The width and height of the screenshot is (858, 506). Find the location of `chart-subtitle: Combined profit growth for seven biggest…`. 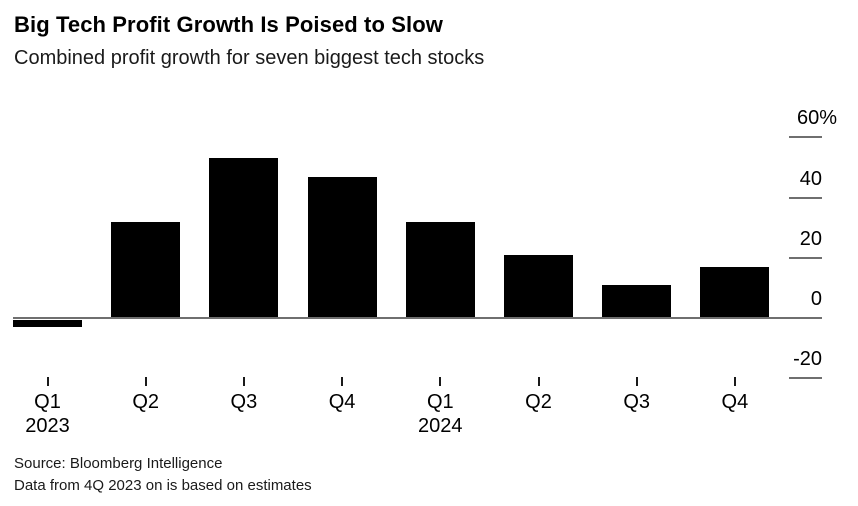

chart-subtitle: Combined profit growth for seven biggest… is located at coordinates (249, 58).